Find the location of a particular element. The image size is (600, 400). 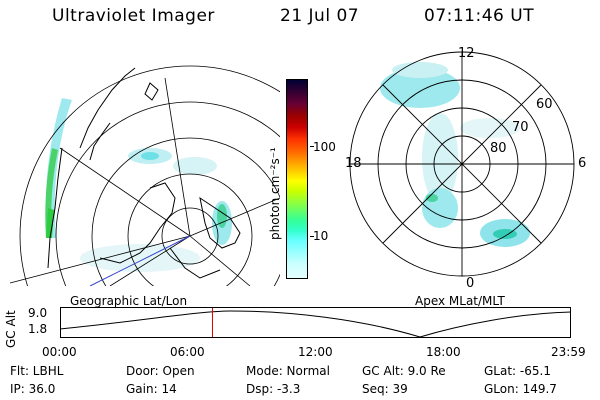

mlt-label-6: 6 is located at coordinates (582, 163).